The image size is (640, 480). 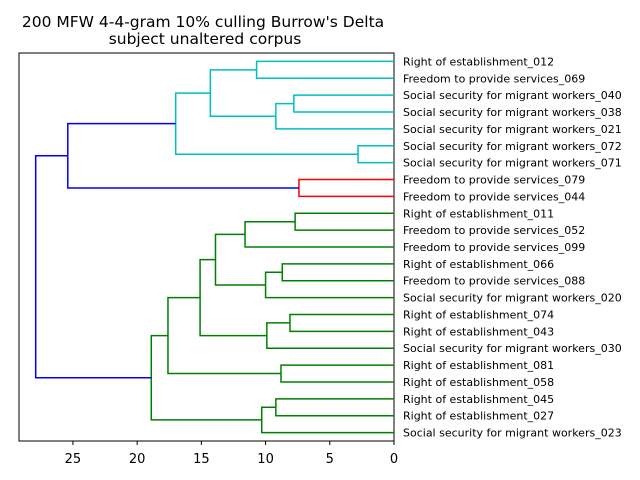 I want to click on leaf-label: Right of establishment_012, so click(x=478, y=61).